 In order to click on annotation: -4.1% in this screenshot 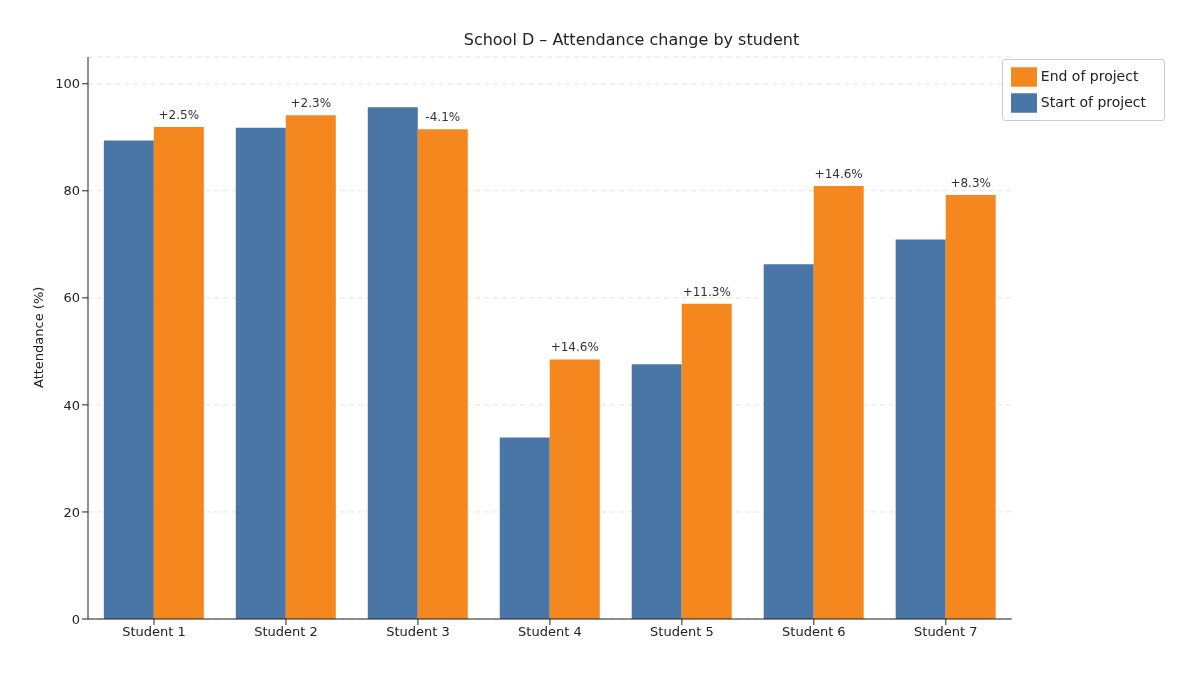, I will do `click(443, 117)`.